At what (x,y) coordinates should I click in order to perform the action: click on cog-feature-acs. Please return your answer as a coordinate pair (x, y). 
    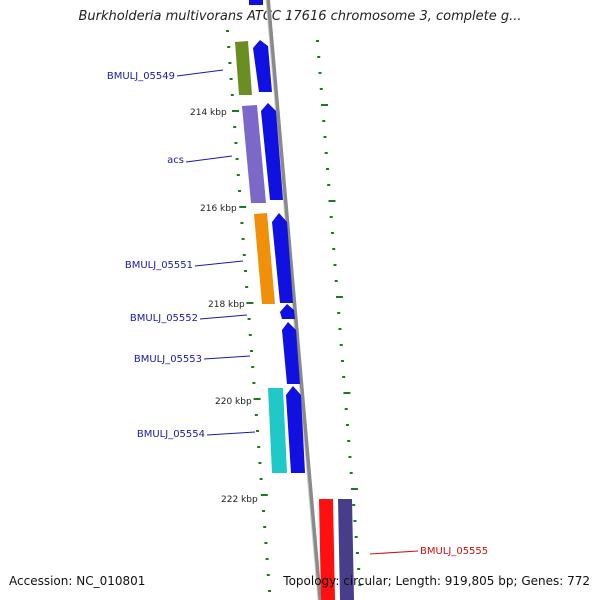
    Looking at the image, I should click on (254, 154).